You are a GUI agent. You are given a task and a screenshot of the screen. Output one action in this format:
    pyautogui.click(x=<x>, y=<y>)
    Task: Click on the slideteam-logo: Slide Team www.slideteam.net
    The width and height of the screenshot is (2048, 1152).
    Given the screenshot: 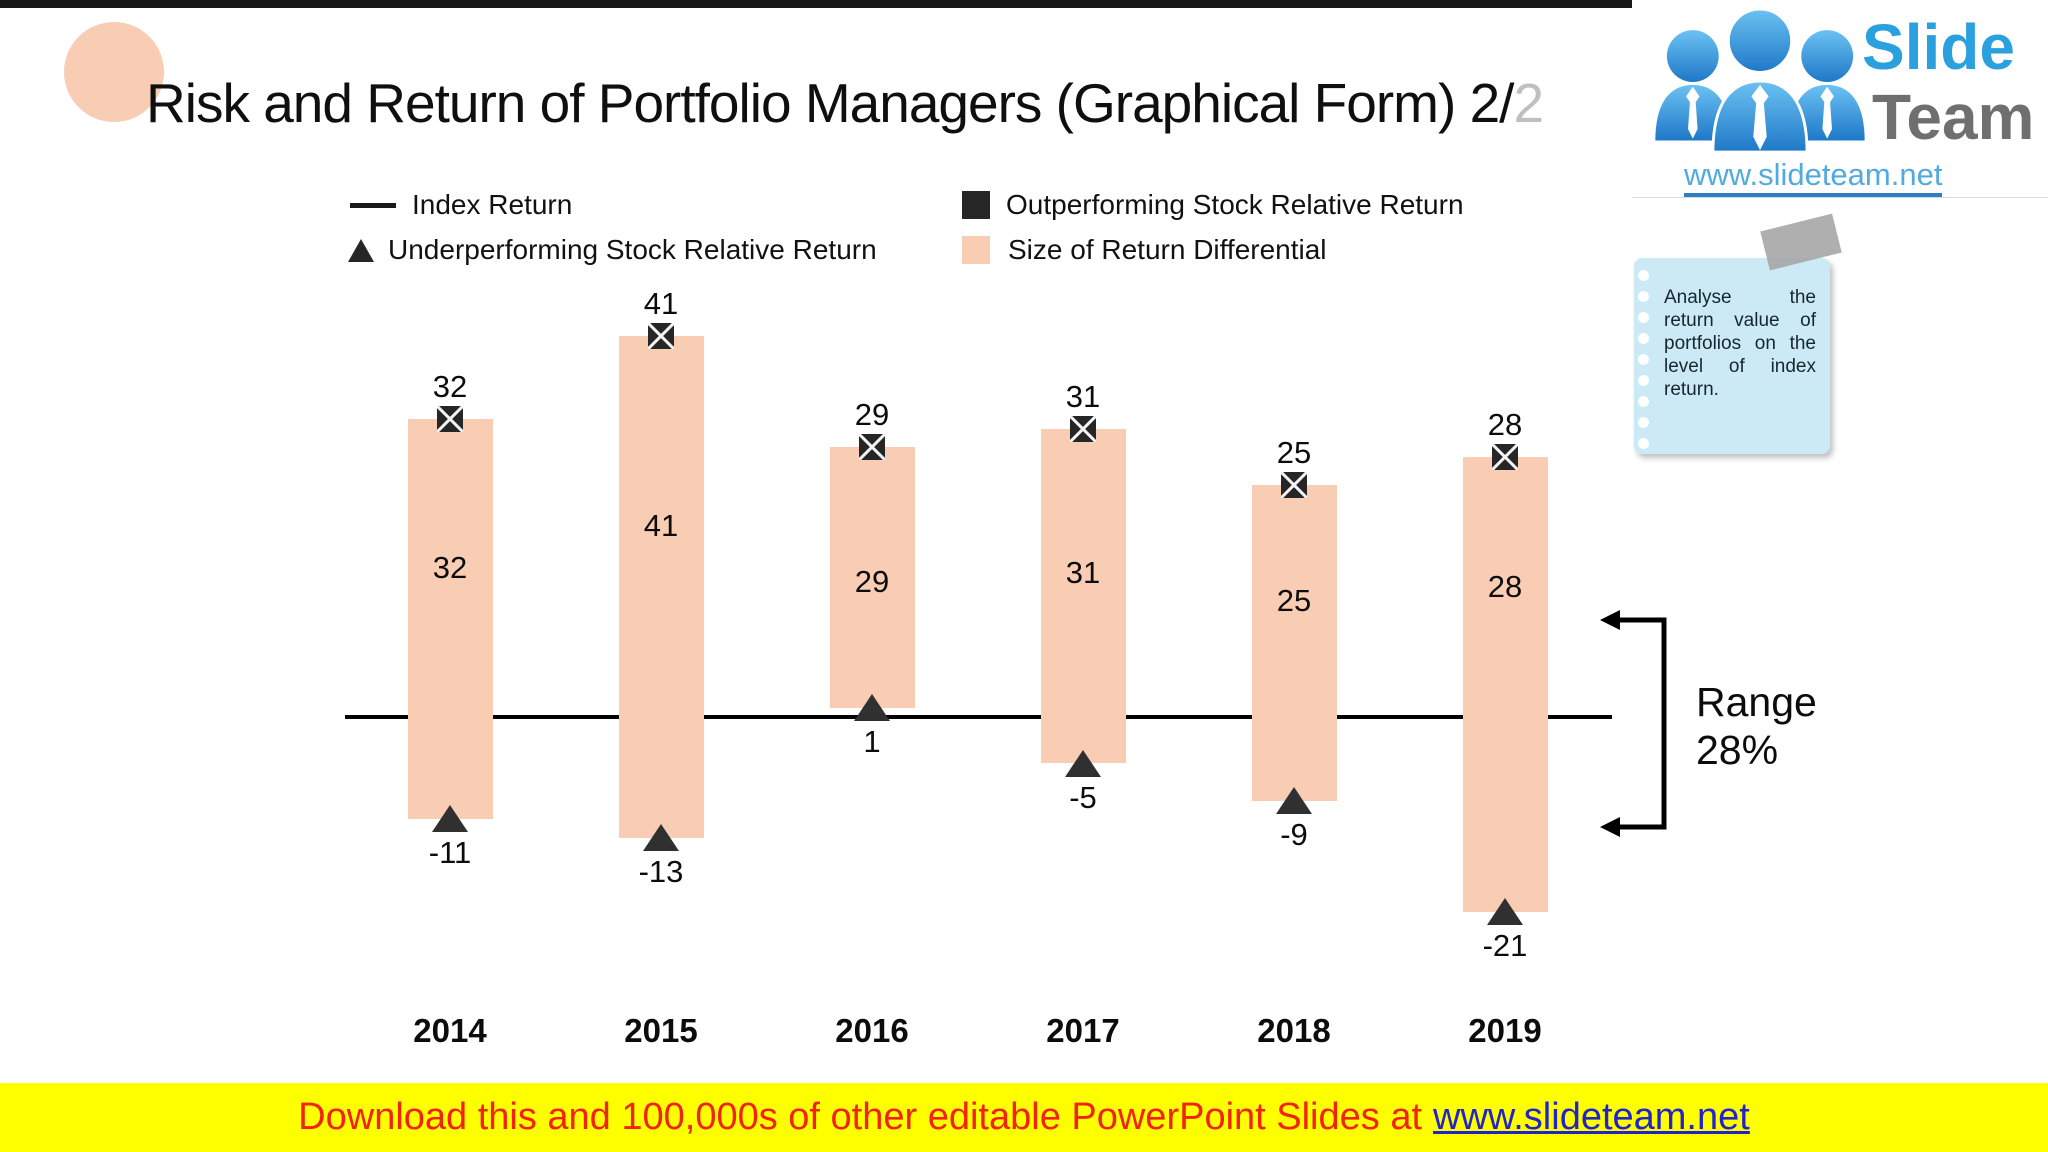 What is the action you would take?
    pyautogui.click(x=1840, y=103)
    